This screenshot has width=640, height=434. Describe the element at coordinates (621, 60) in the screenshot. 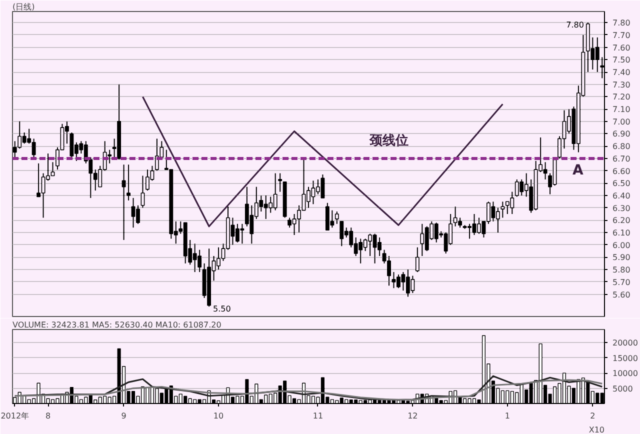

I see `y-tick-label: 7.50` at that location.